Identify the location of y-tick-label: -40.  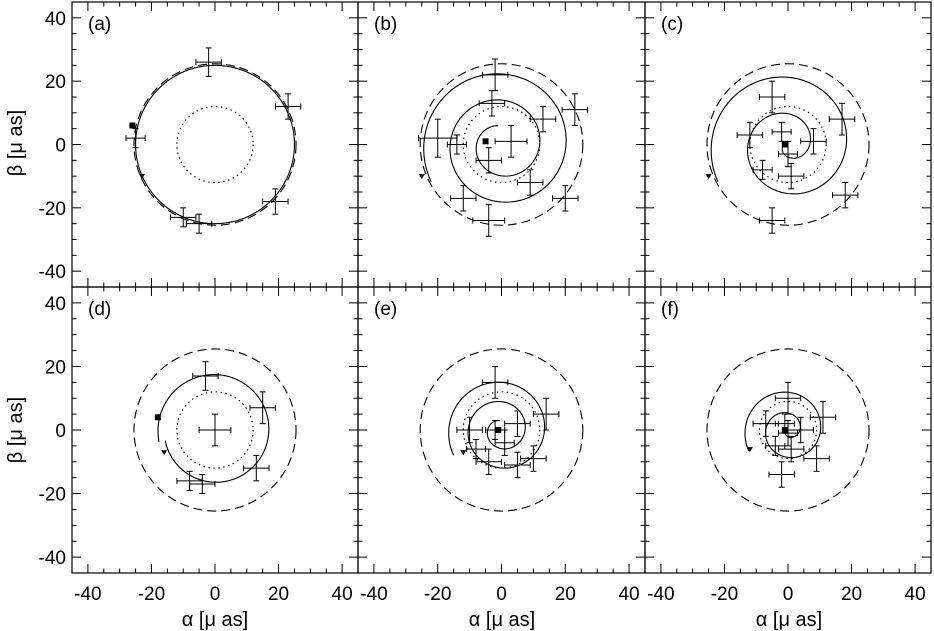
(52, 558).